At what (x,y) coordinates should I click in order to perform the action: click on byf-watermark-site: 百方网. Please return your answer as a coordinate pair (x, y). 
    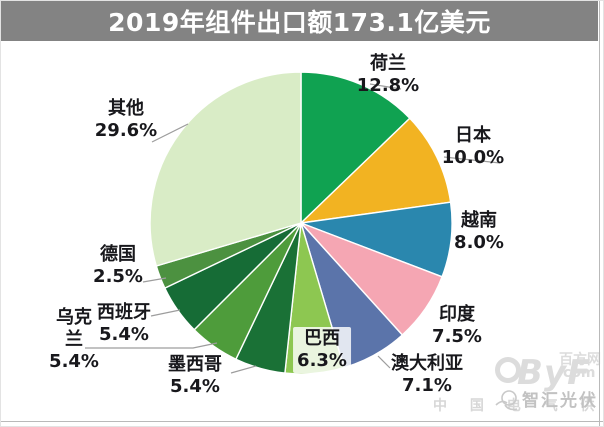
    Looking at the image, I should click on (580, 360).